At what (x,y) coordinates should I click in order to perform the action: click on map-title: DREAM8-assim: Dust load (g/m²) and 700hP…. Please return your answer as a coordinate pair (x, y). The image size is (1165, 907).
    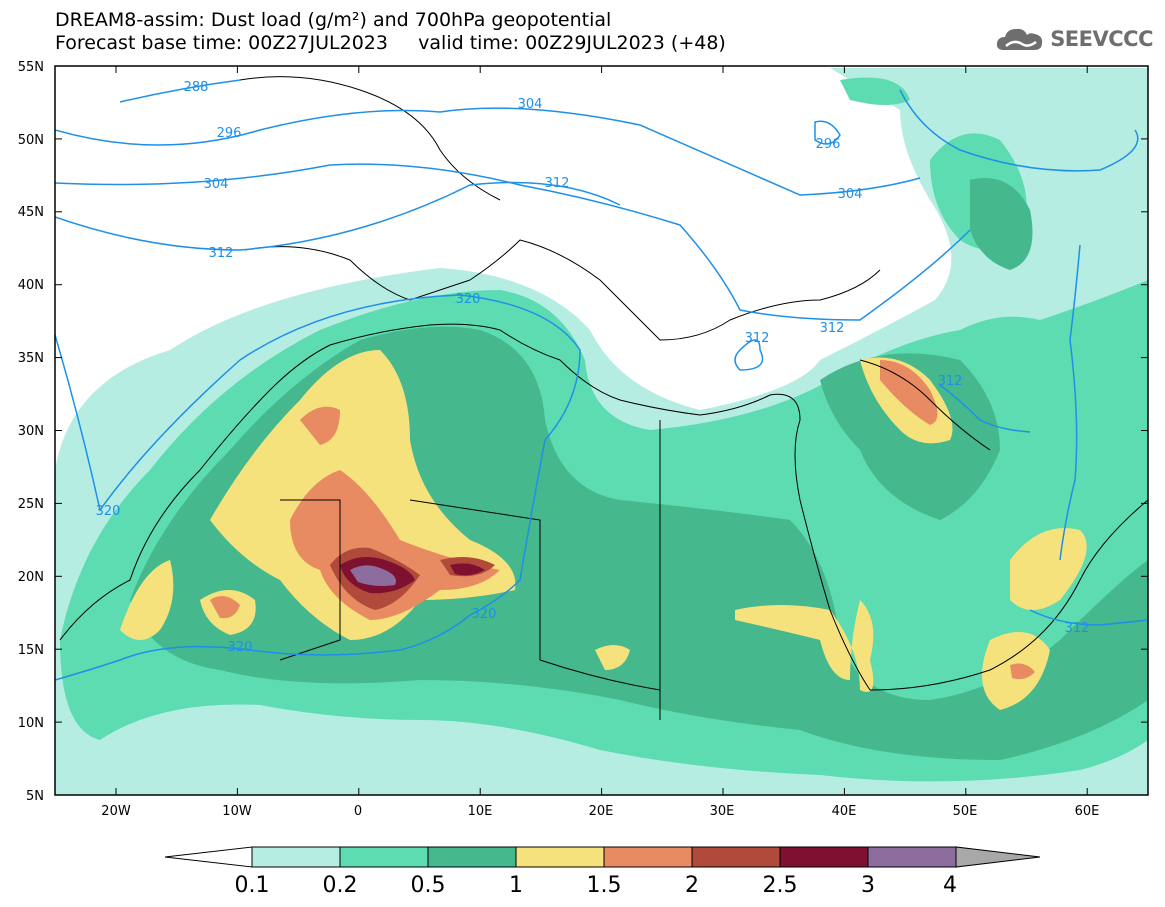
    Looking at the image, I should click on (333, 20).